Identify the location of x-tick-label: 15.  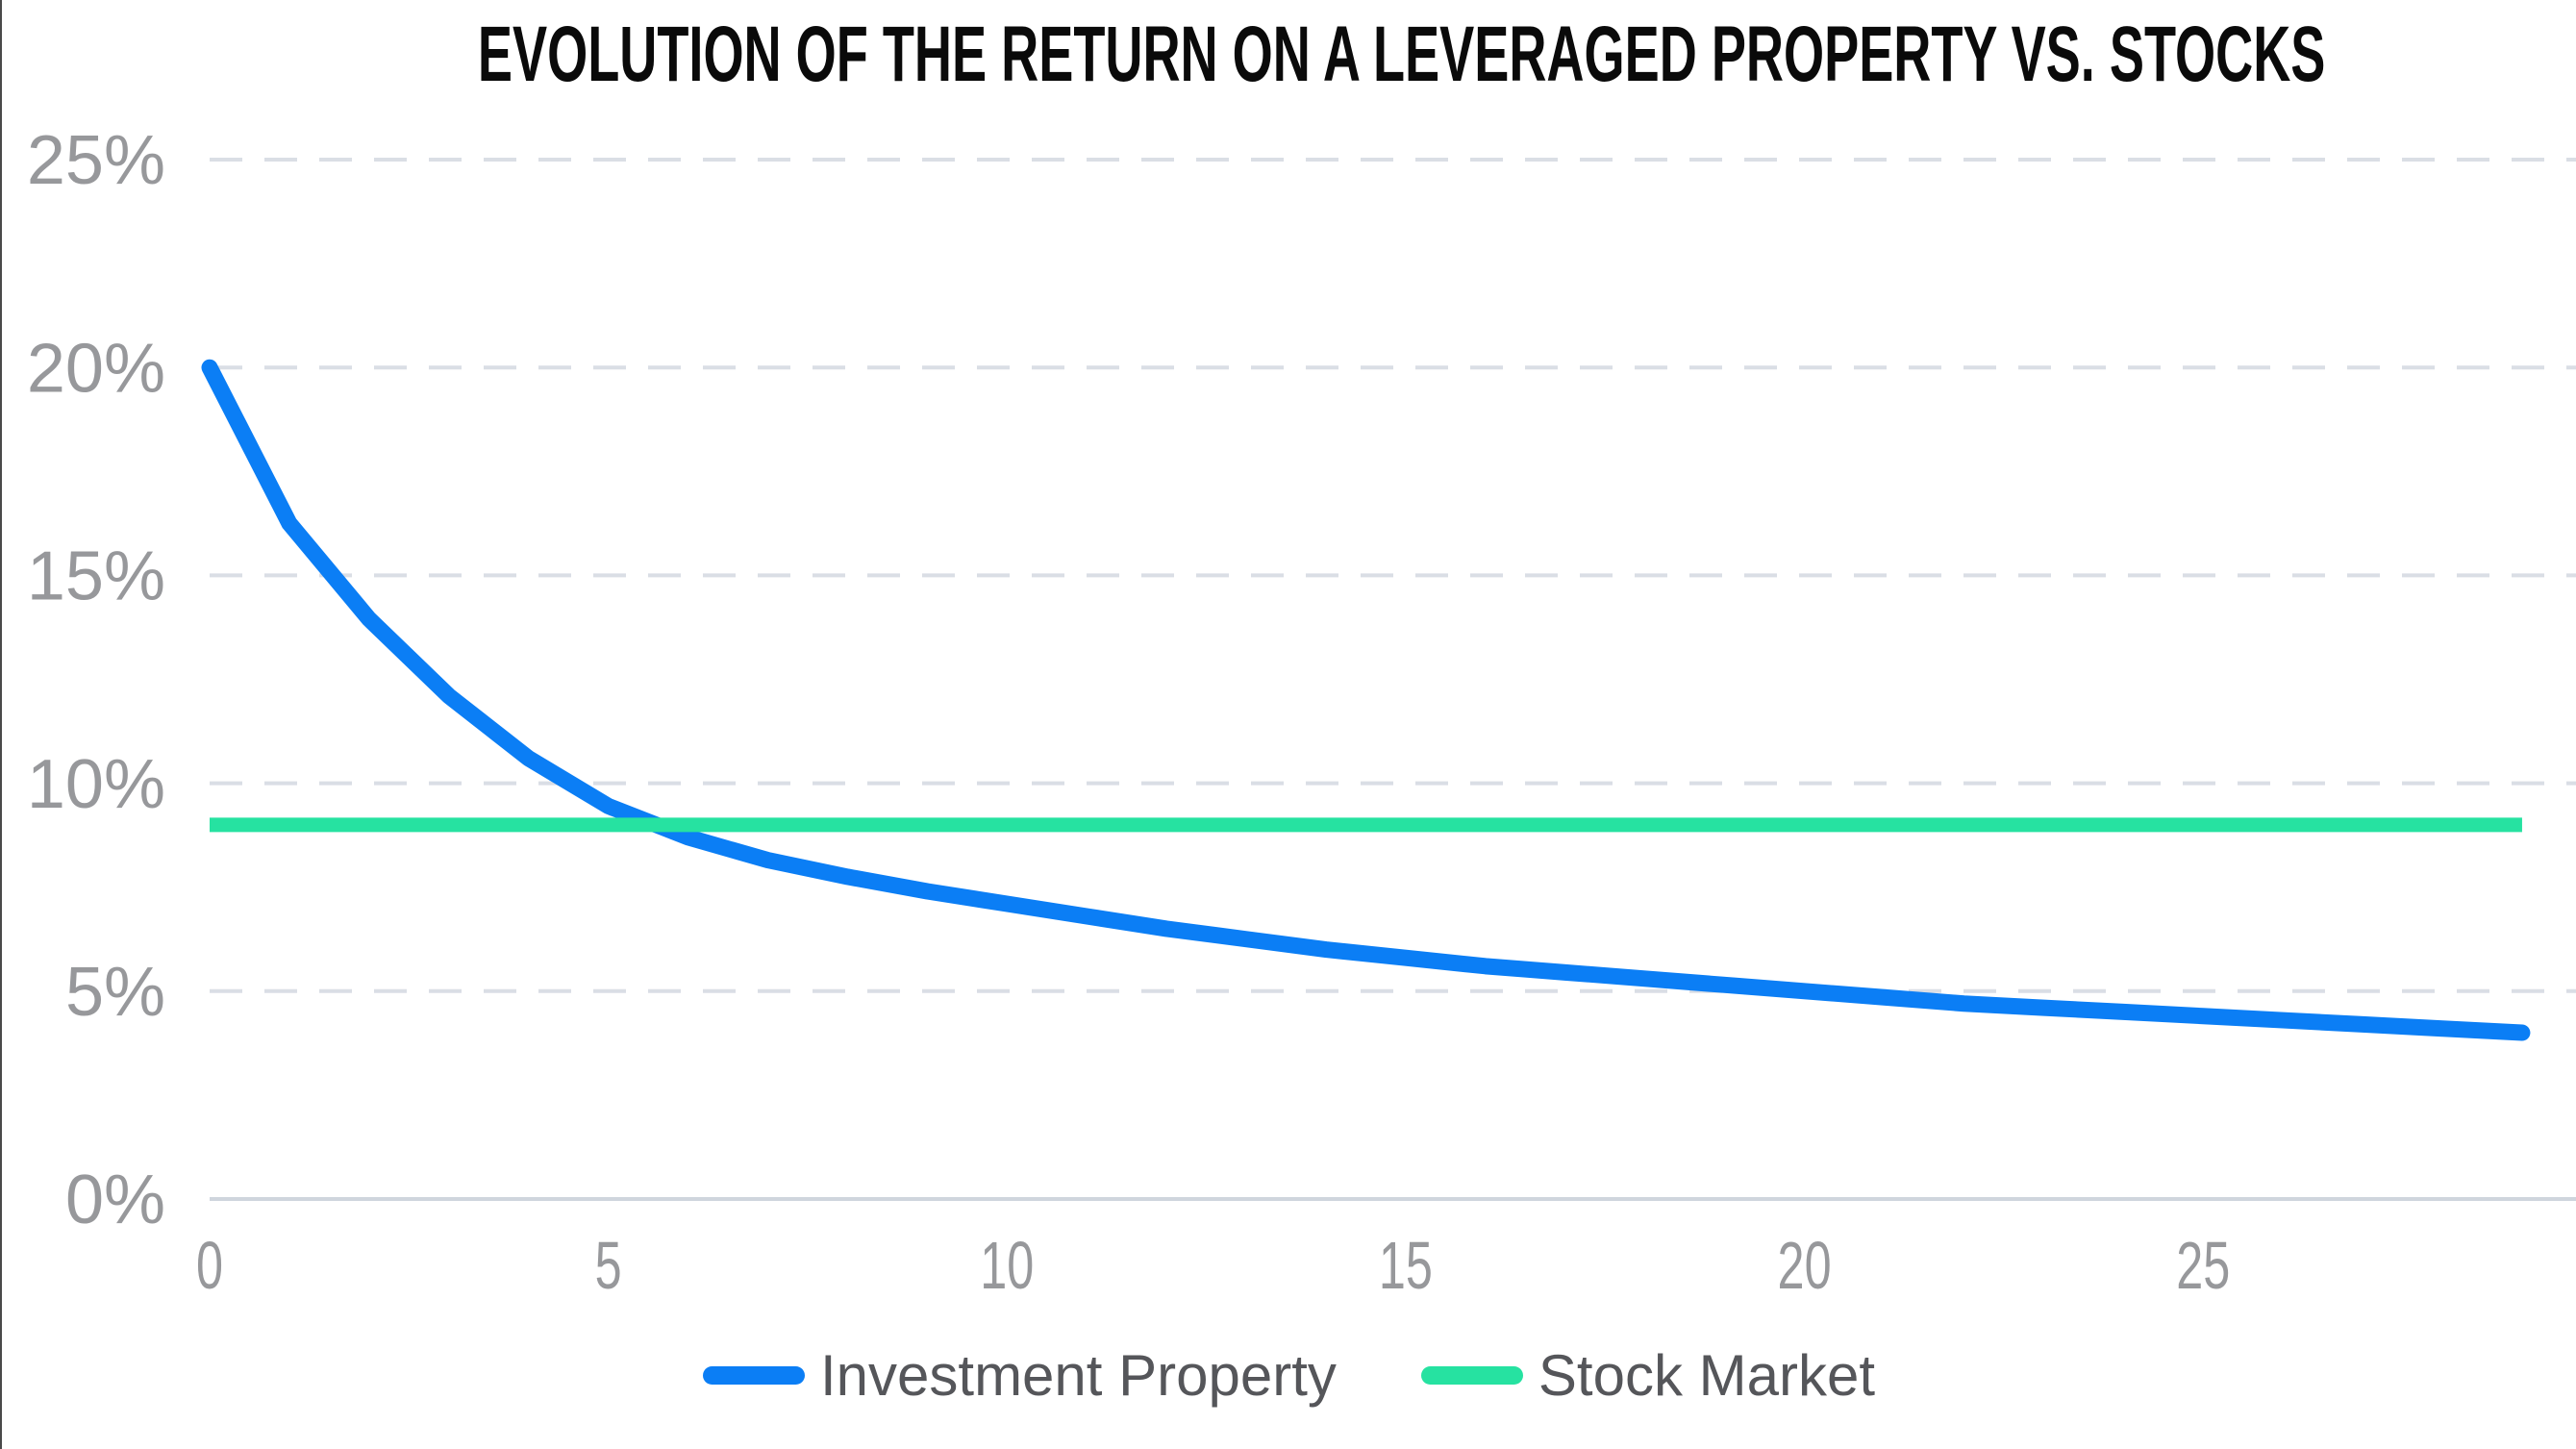
(1406, 1266).